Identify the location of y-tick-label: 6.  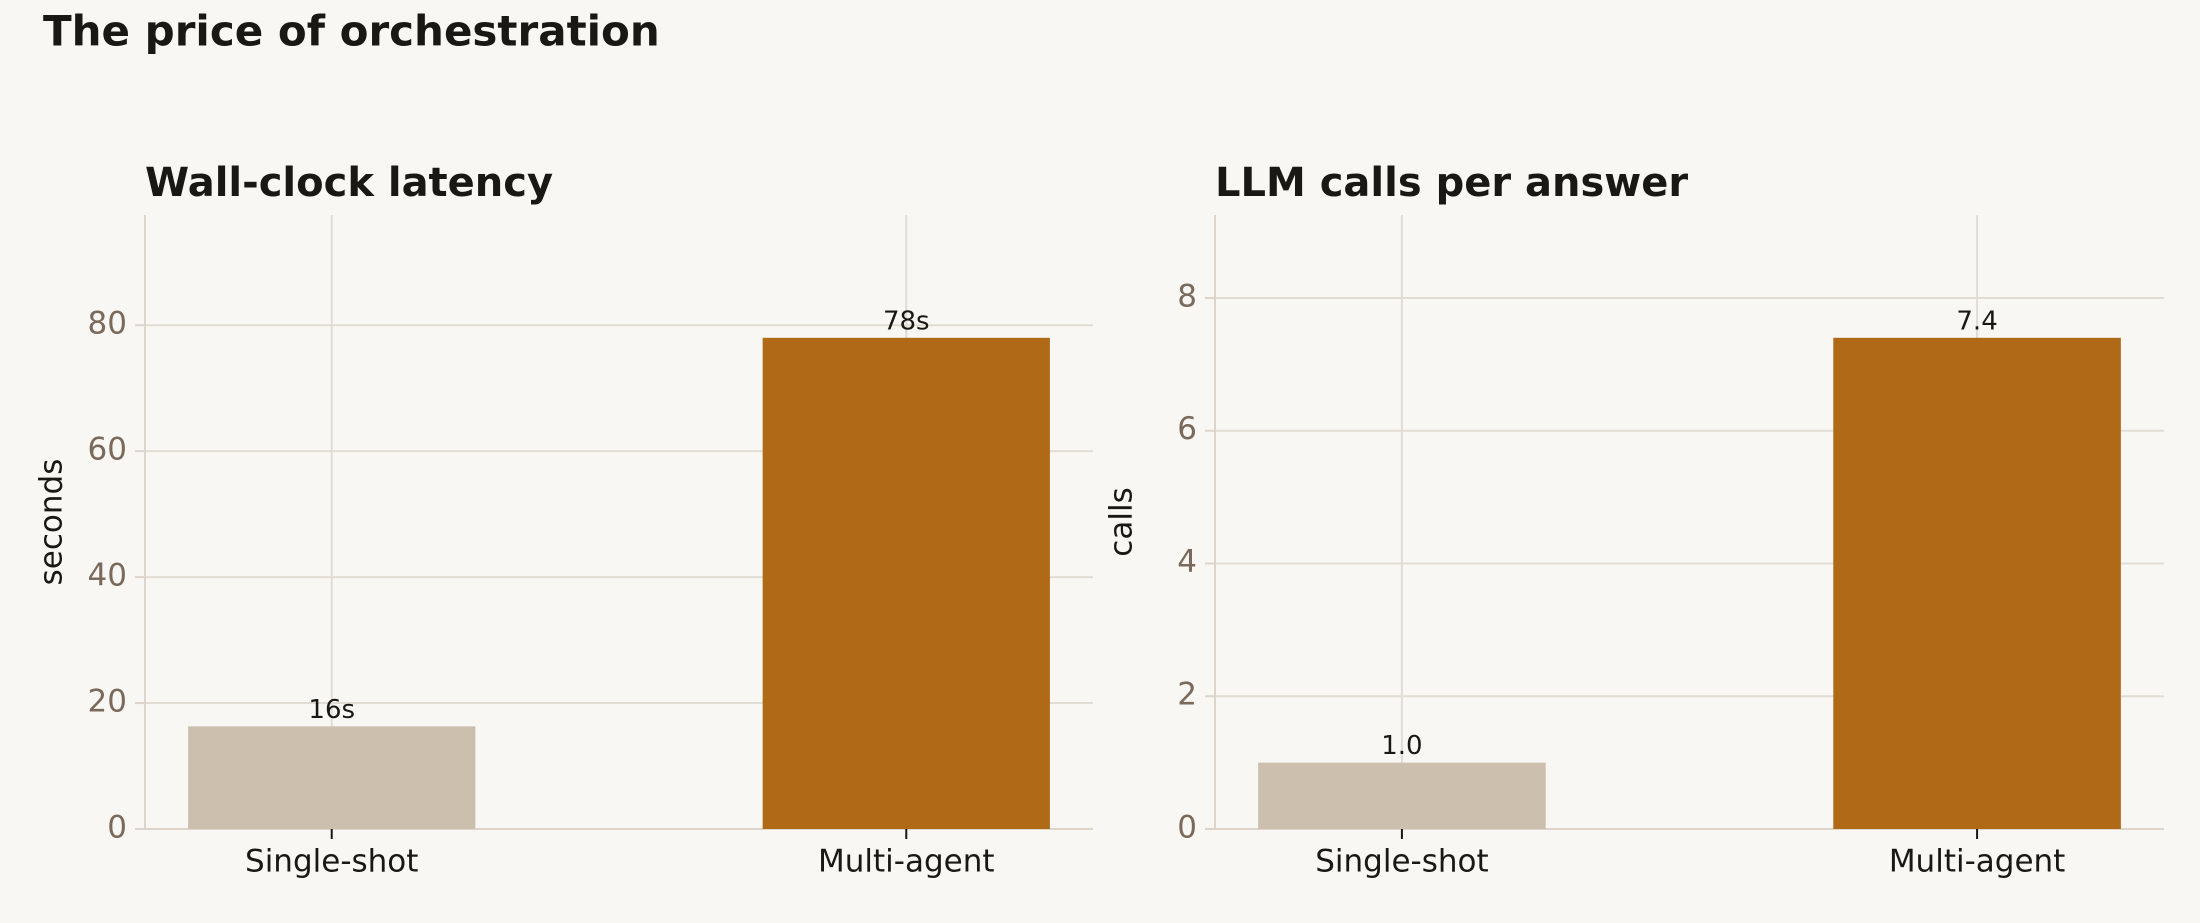
(1187, 429).